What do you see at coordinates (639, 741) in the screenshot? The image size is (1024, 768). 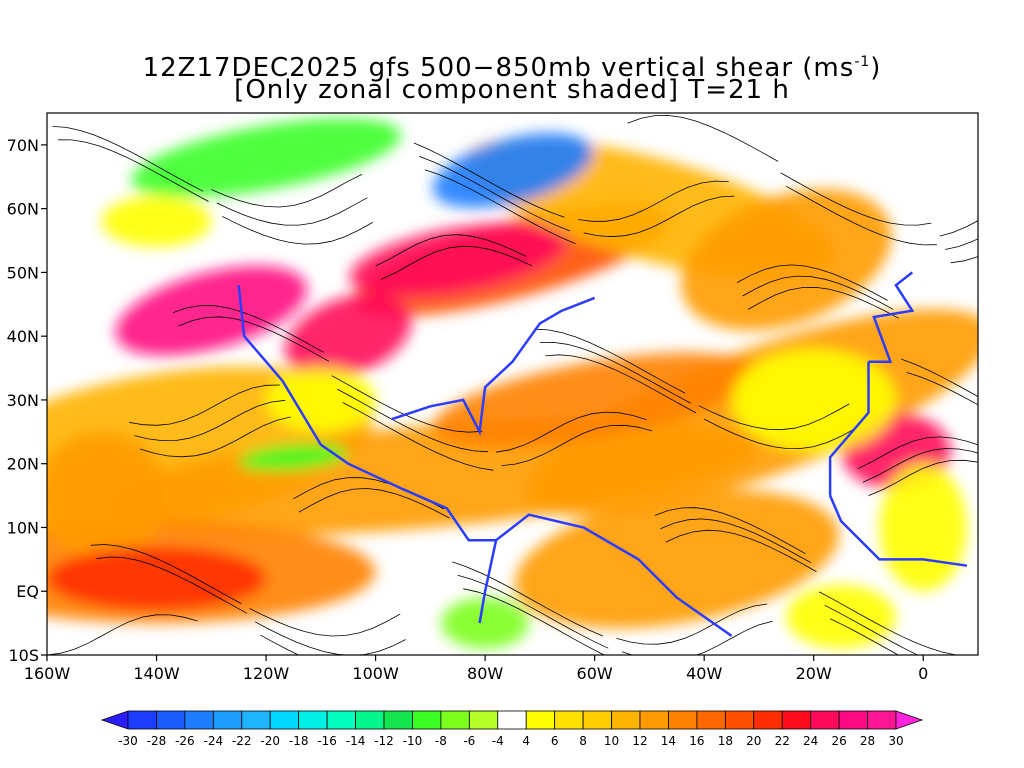 I see `colorbar-label: 12` at bounding box center [639, 741].